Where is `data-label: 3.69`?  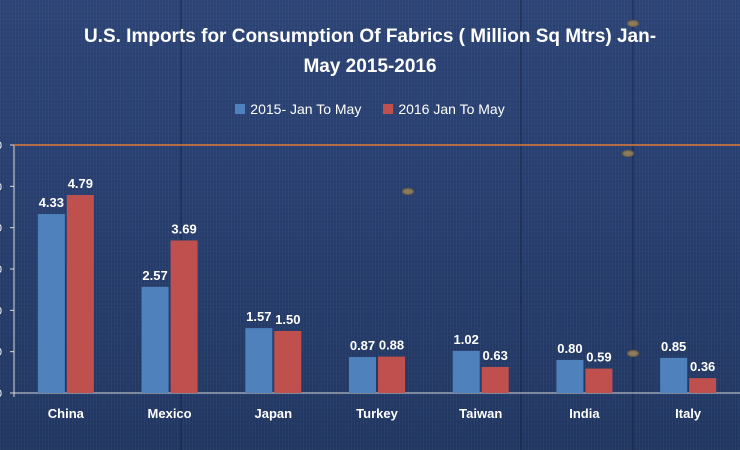 data-label: 3.69 is located at coordinates (183, 228).